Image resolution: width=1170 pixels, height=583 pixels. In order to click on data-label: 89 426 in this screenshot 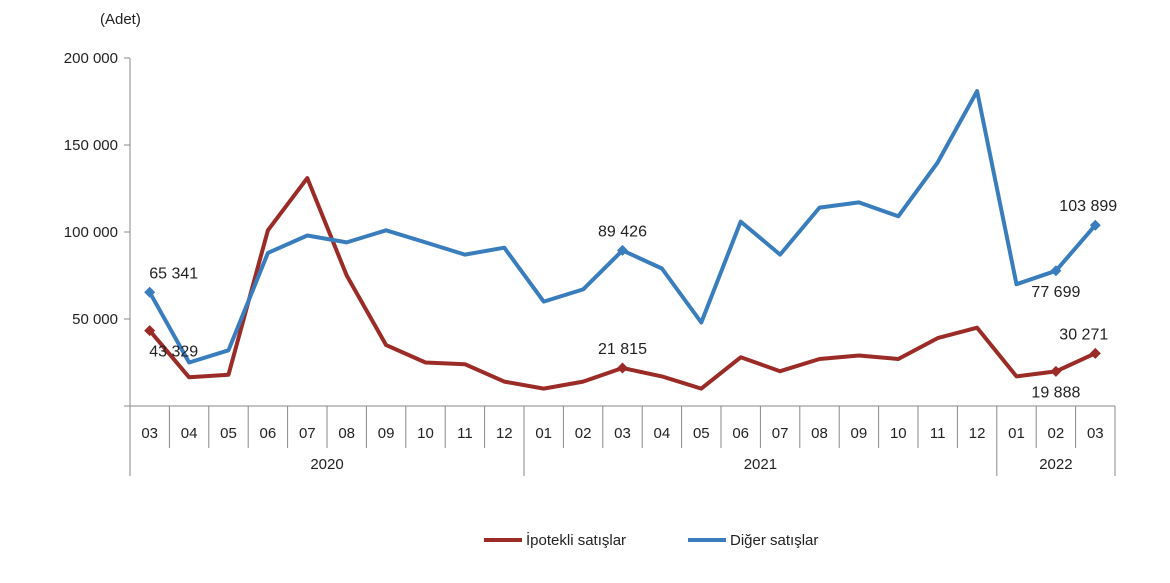, I will do `click(622, 231)`.